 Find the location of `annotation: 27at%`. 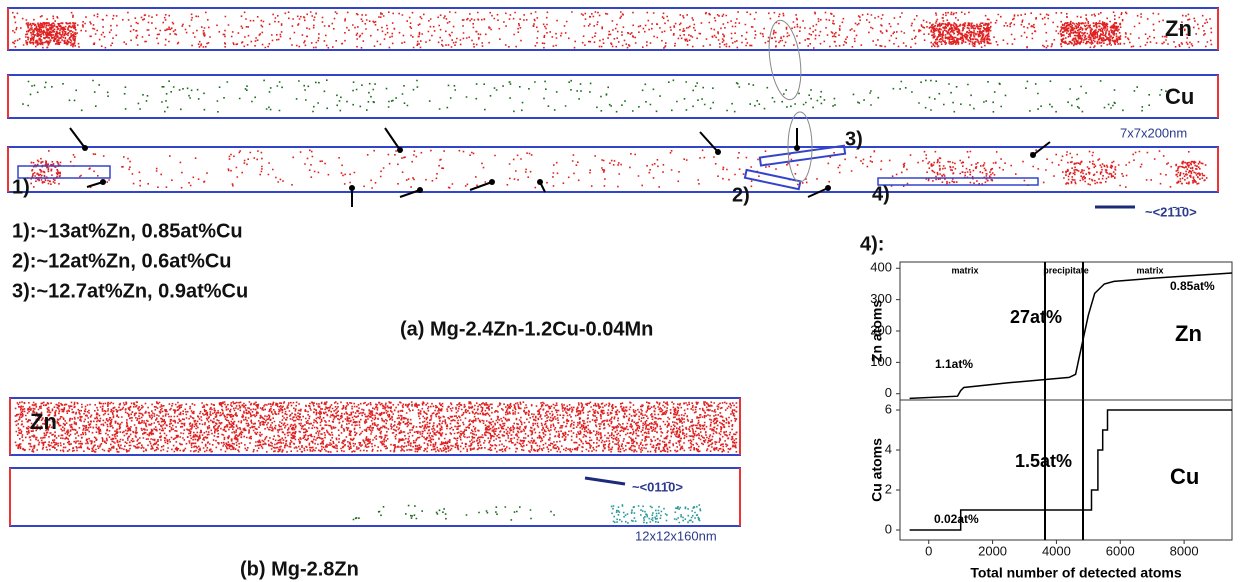

annotation: 27at% is located at coordinates (1036, 317).